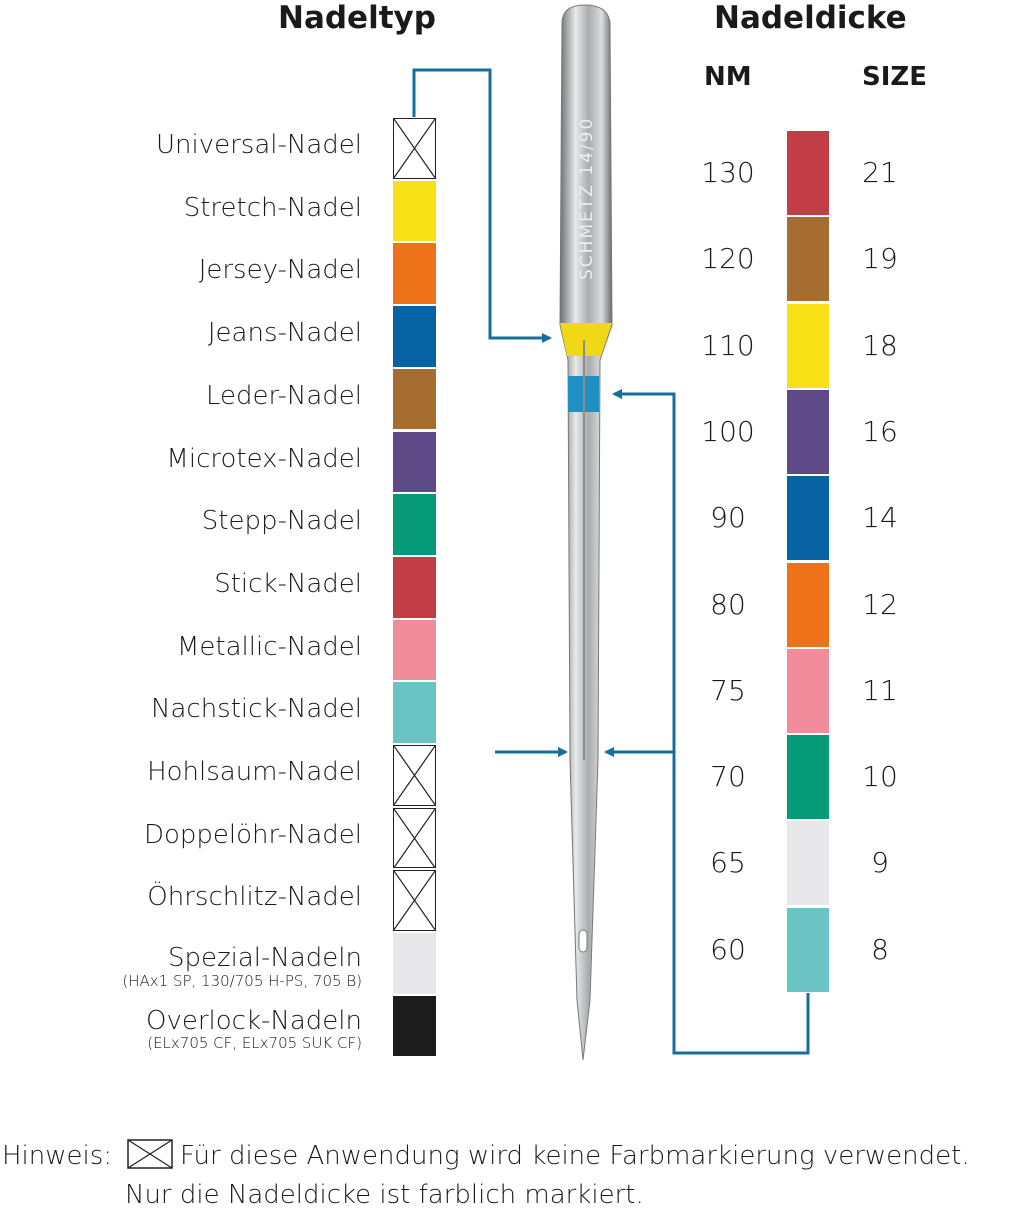  I want to click on needle-type-name: Hohlsaum-Nadel, so click(254, 772).